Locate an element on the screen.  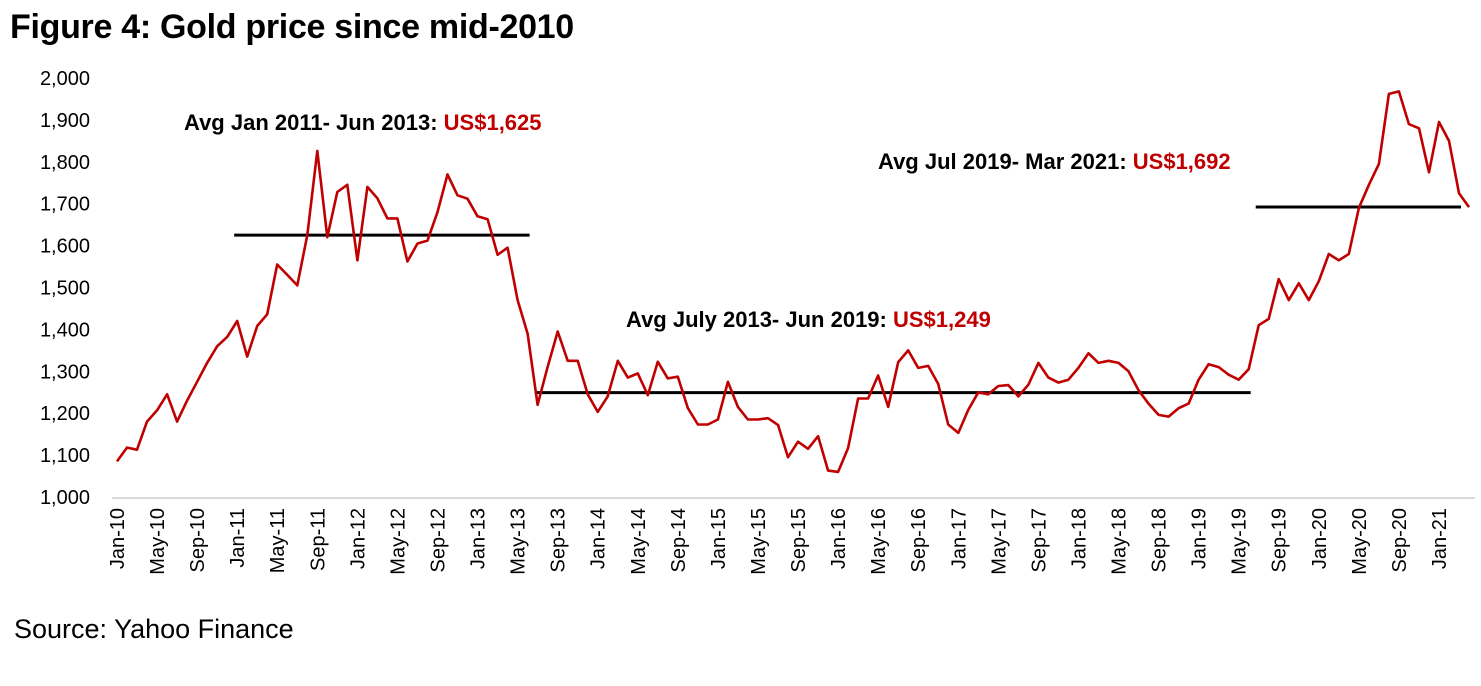
x-tick-label: Jan-19 is located at coordinates (1200, 538).